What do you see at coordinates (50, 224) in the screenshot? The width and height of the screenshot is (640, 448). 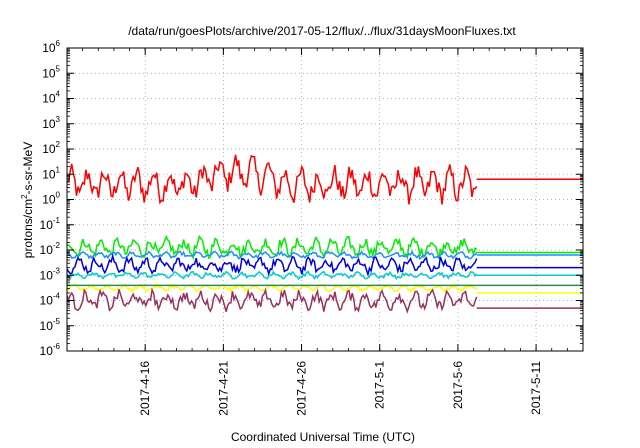 I see `y-tick-label: 10⁻¹` at bounding box center [50, 224].